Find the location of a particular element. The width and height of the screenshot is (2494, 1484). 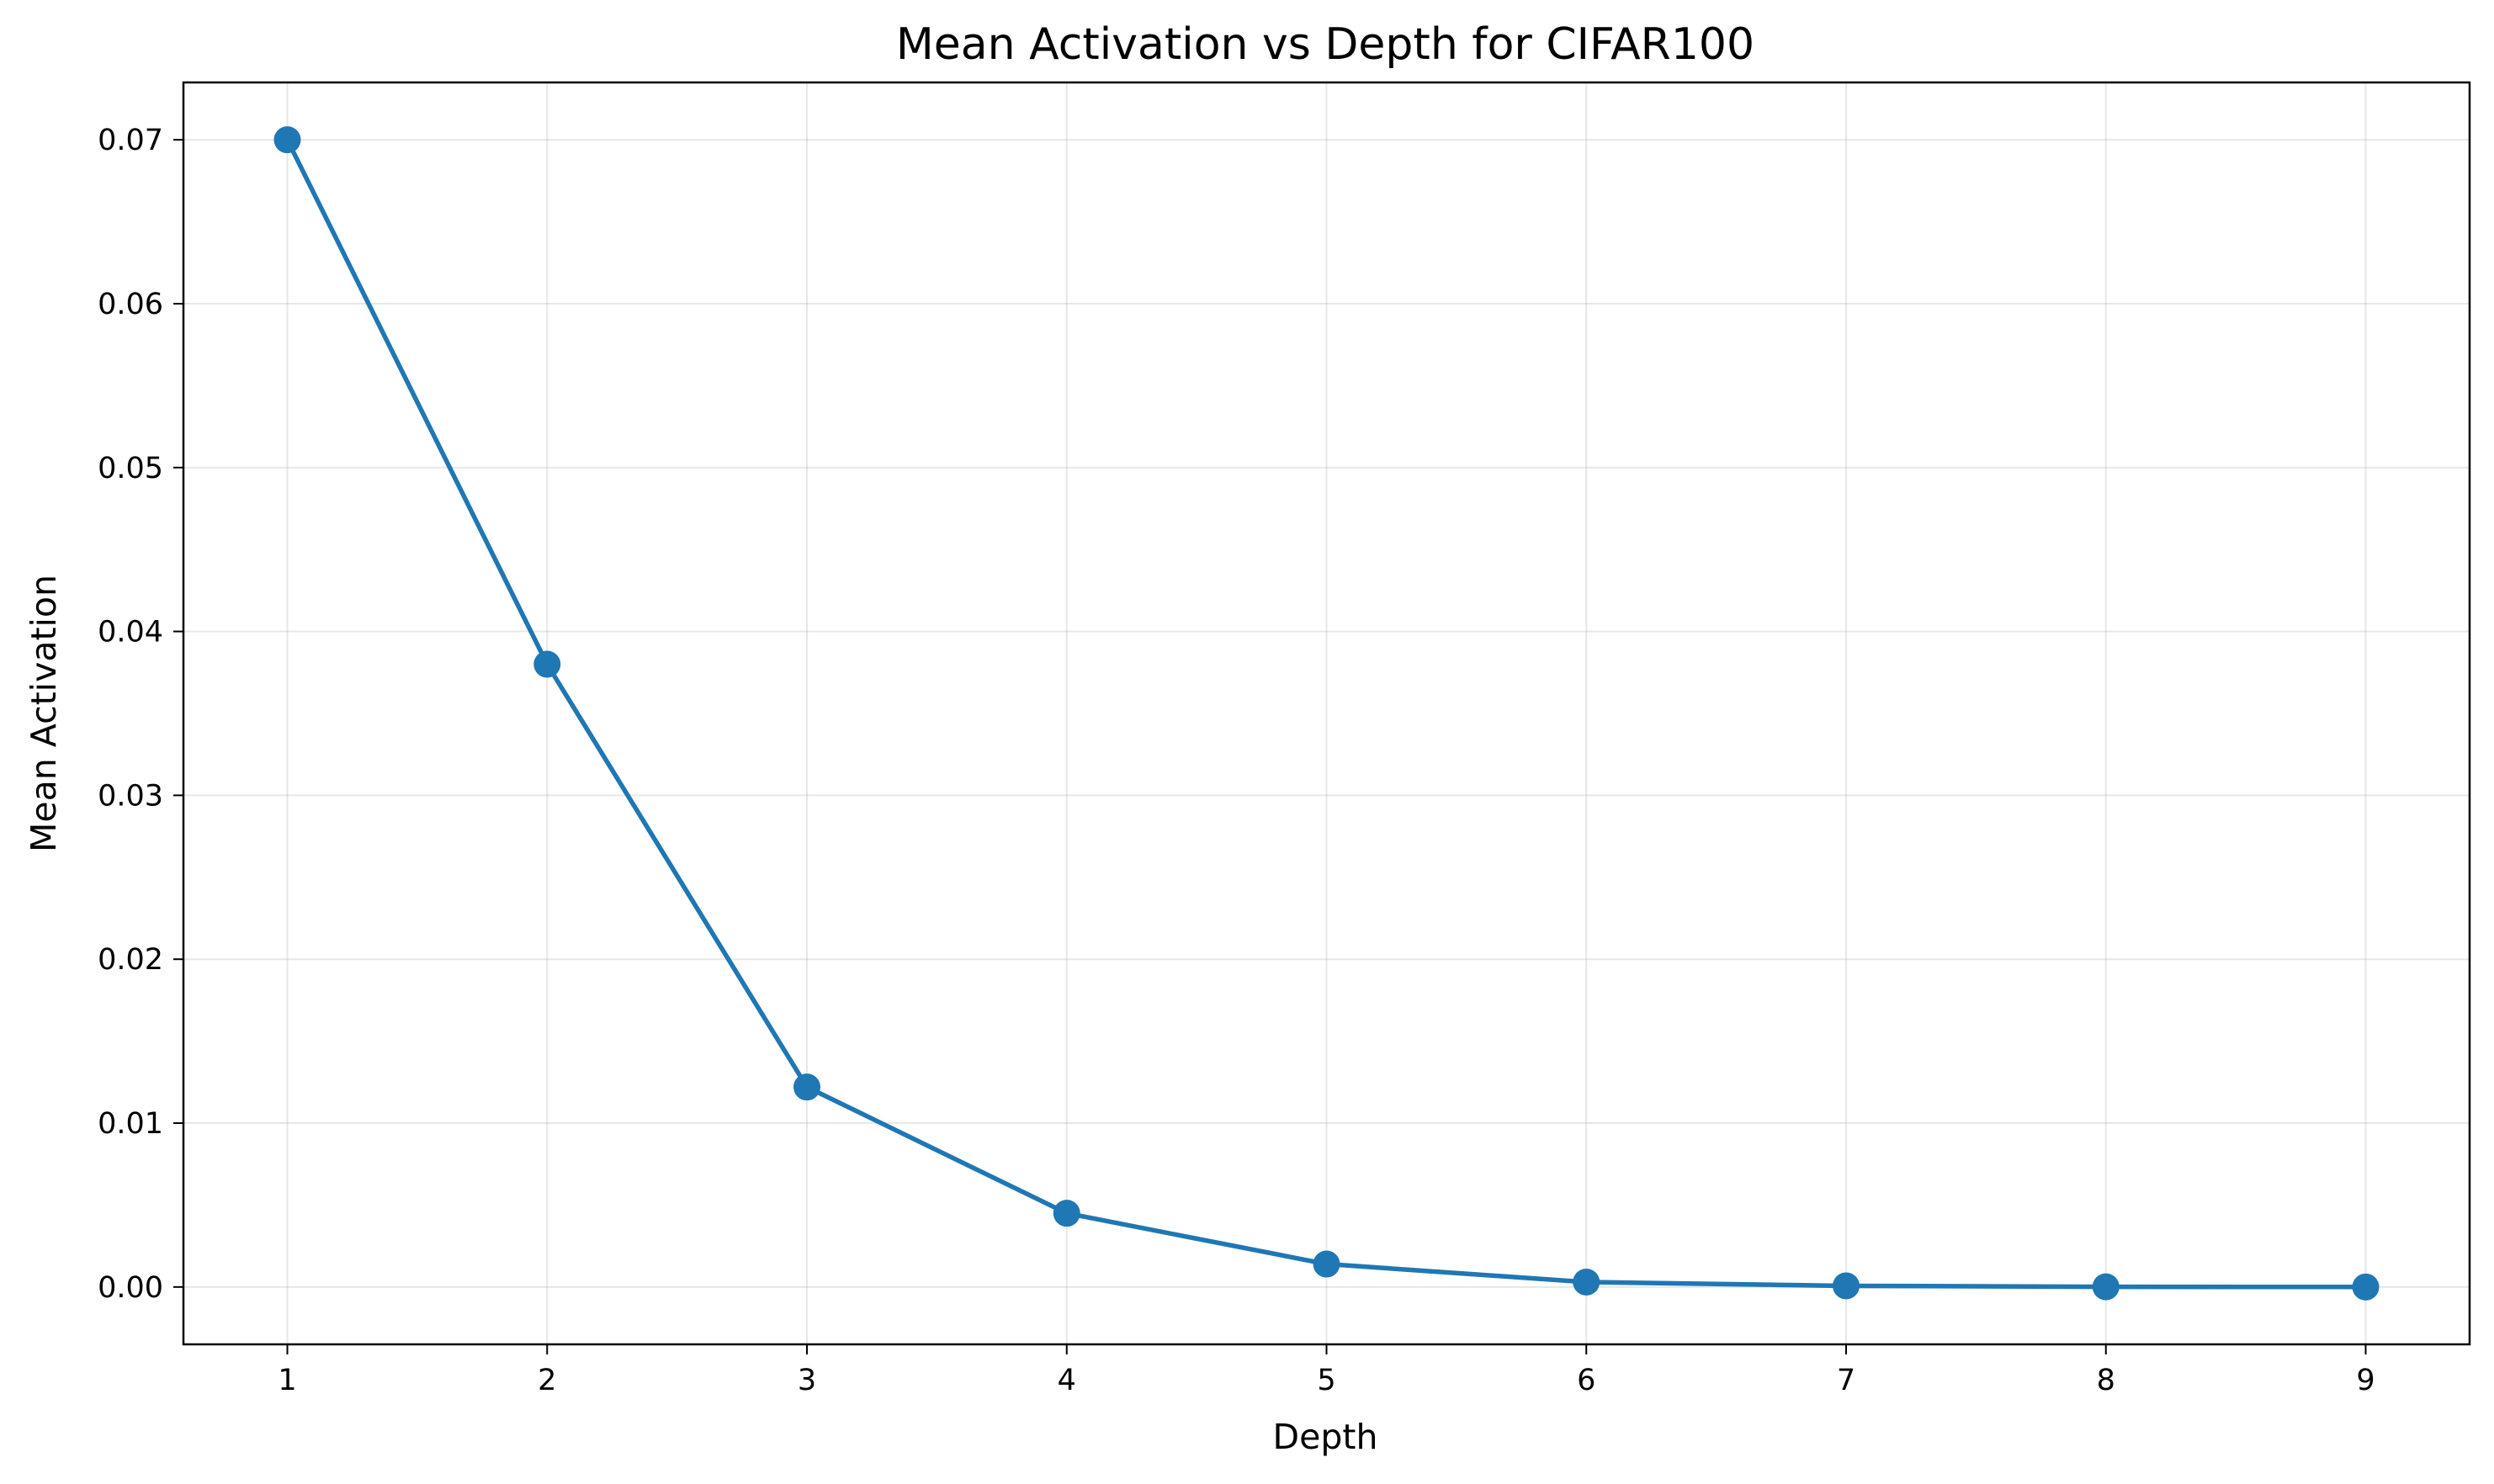

x-tick-label: 6 is located at coordinates (1586, 1380).